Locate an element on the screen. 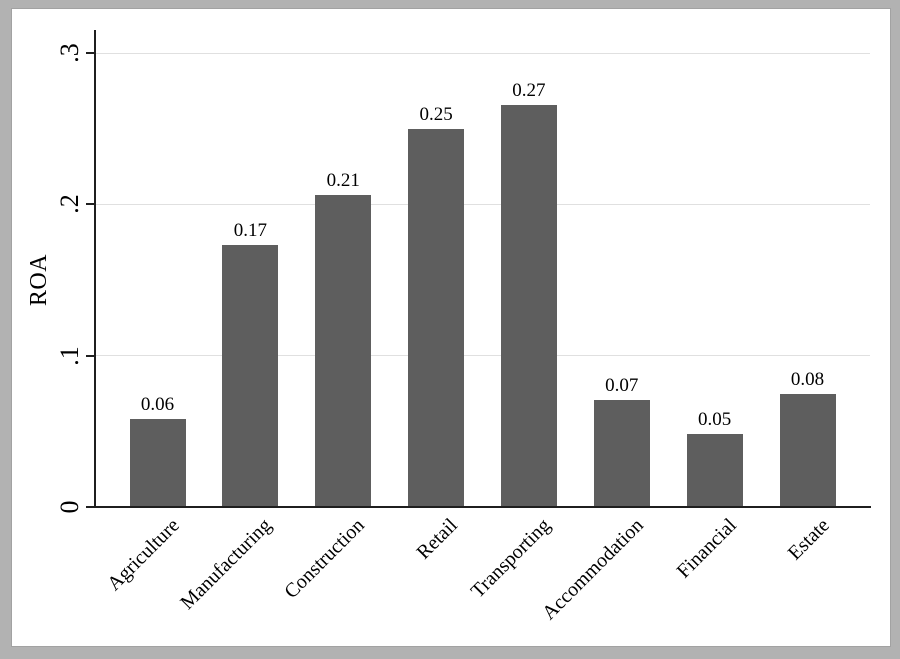  bar-retail is located at coordinates (436, 318).